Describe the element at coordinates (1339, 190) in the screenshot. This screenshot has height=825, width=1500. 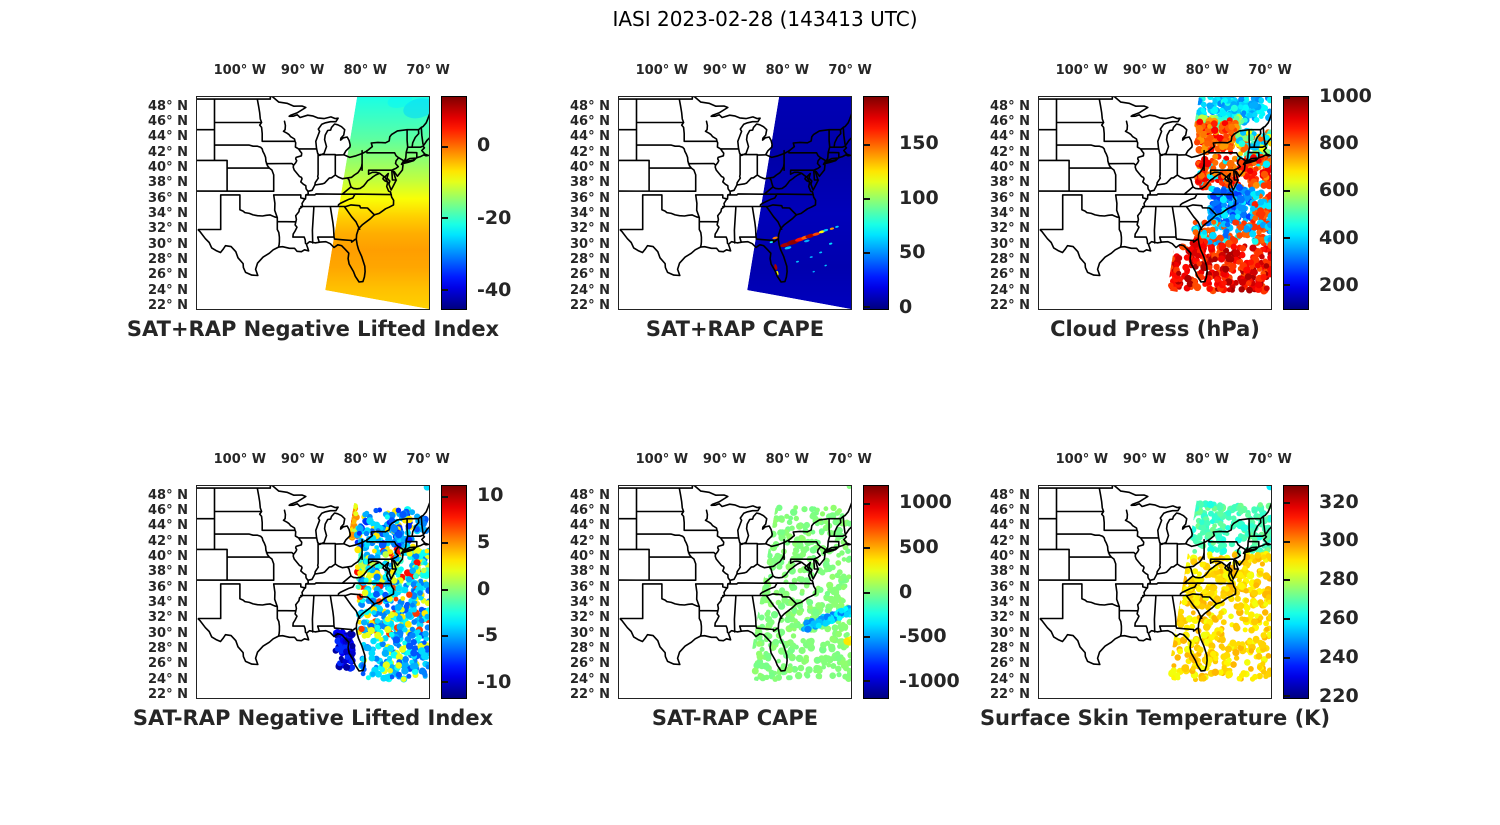
I see `colorbar-tick-label: 600` at that location.